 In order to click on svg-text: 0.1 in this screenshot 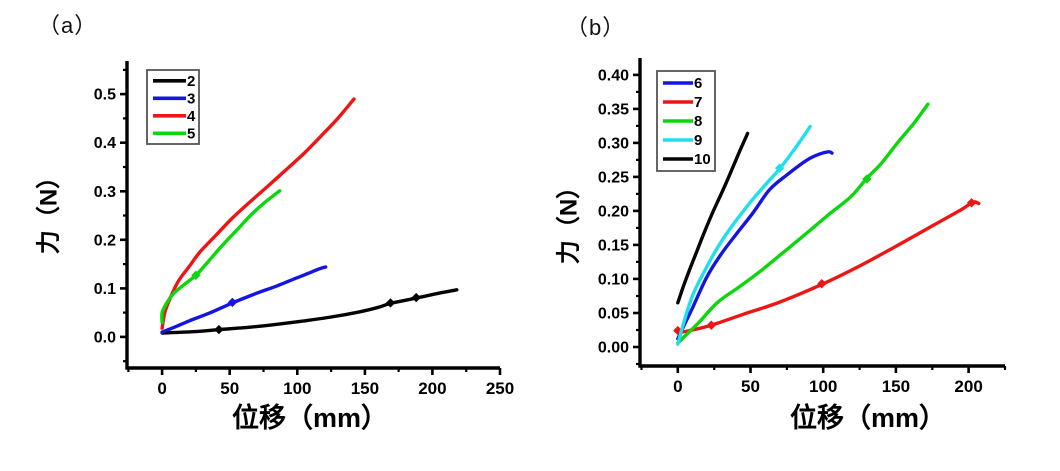, I will do `click(105, 289)`.